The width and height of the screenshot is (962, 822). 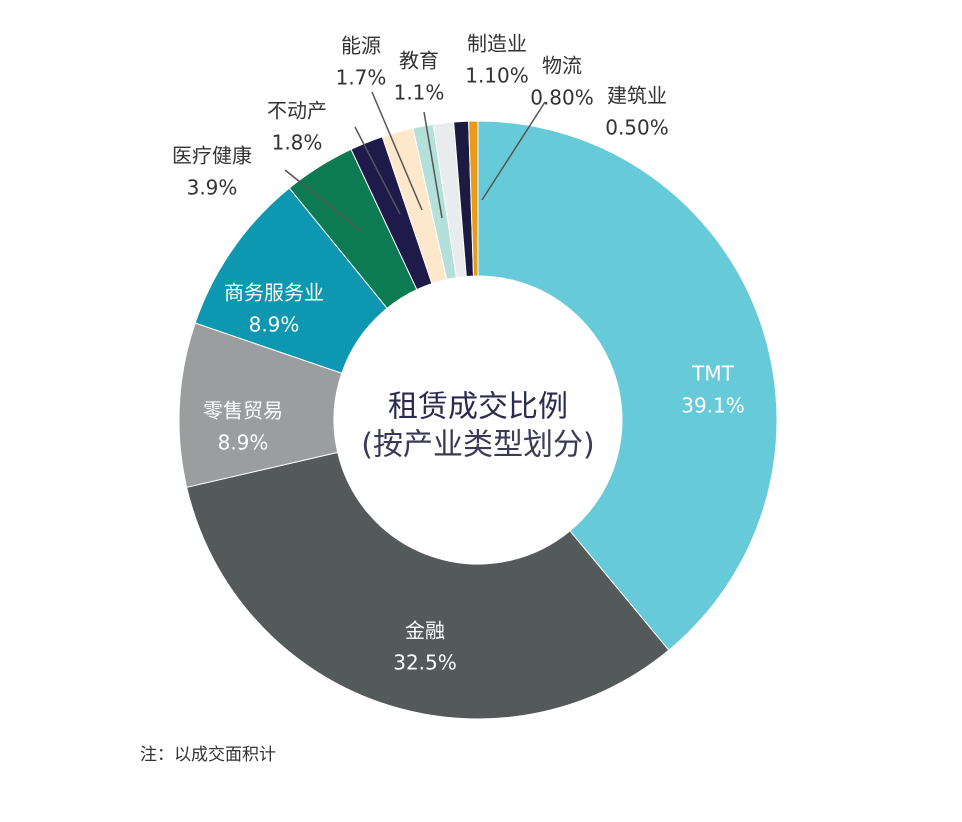 I want to click on note: 注：以成交面积计, so click(x=208, y=755).